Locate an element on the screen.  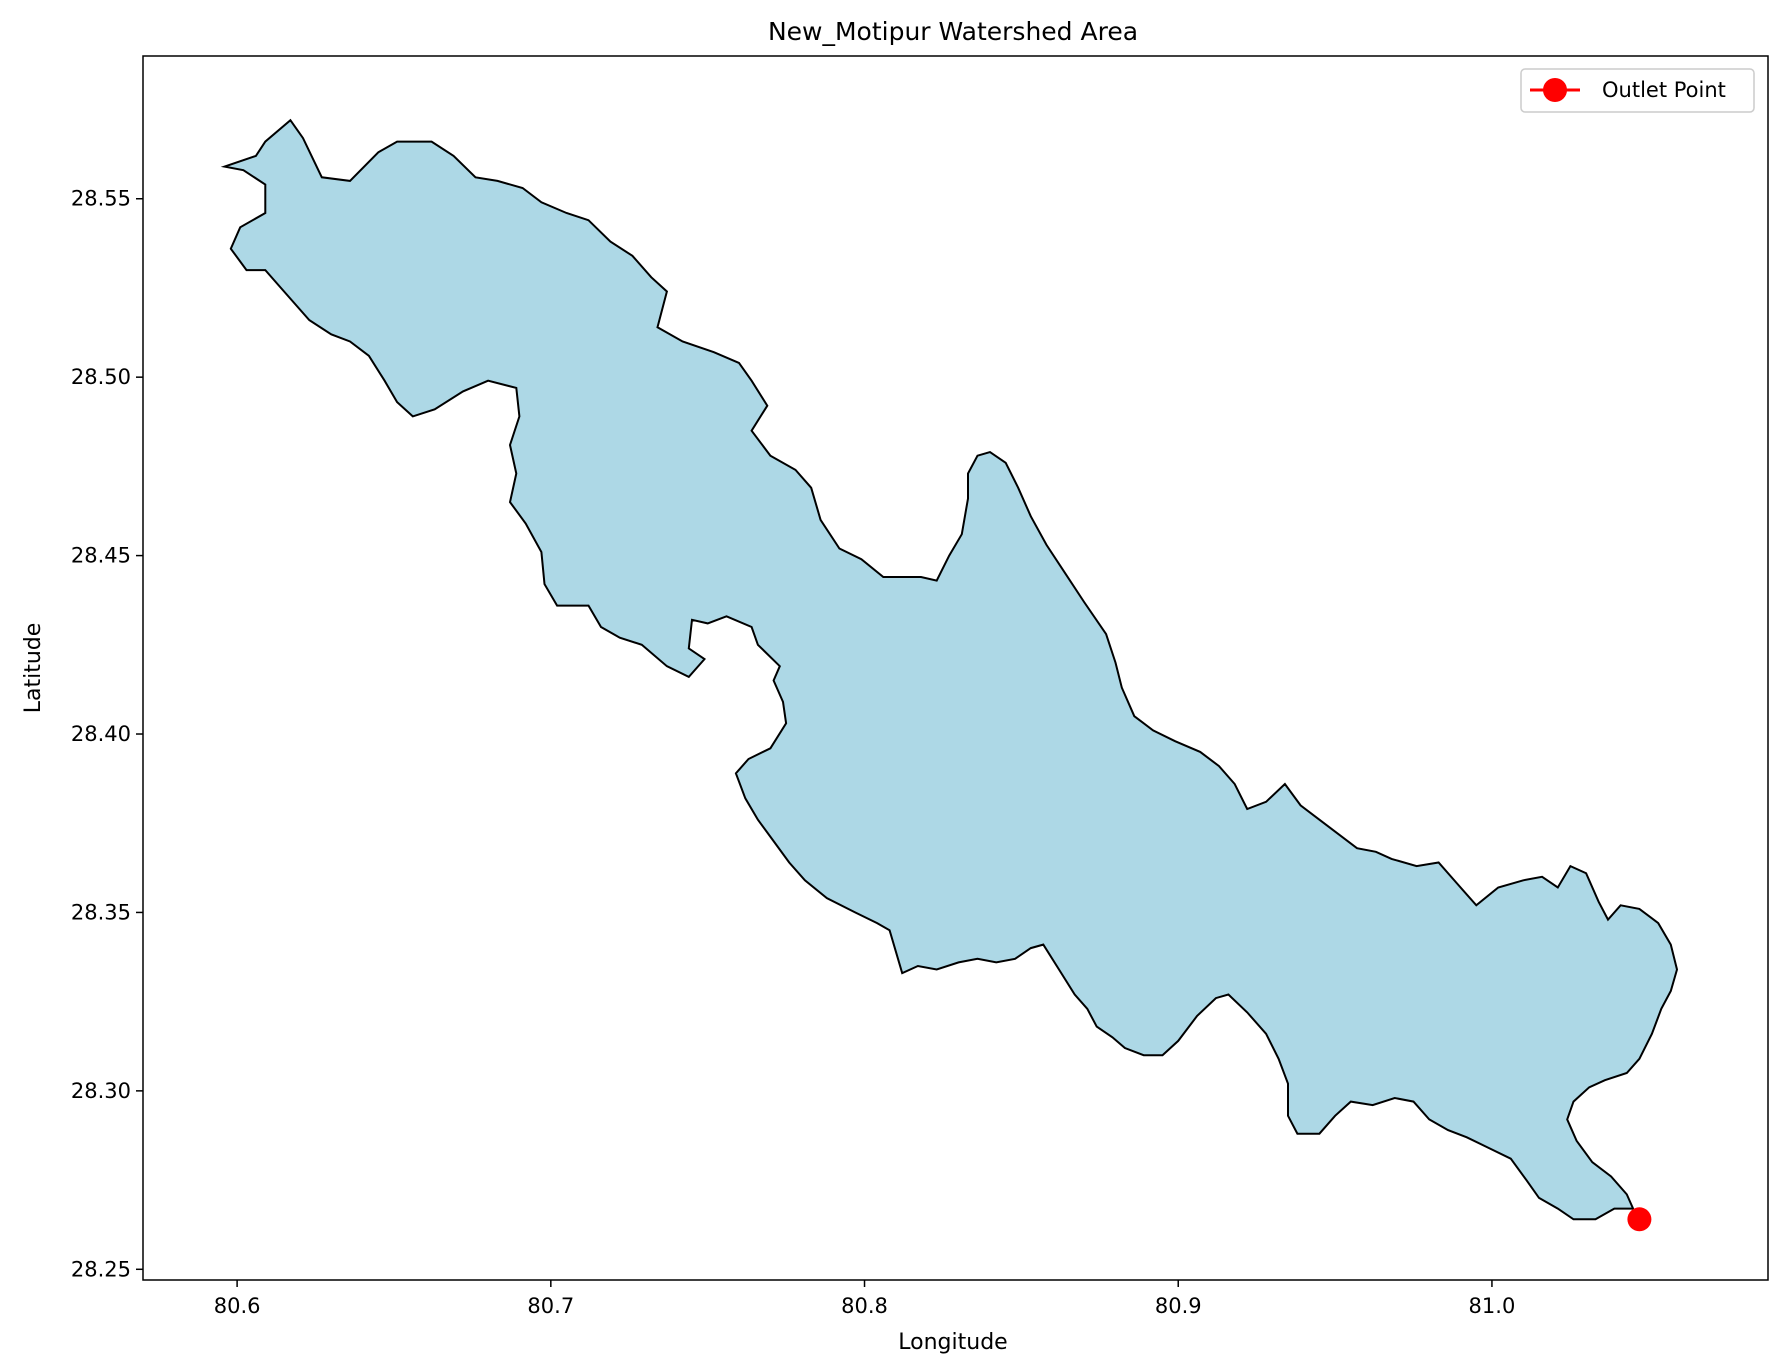
y-tick-label: 28.55 is located at coordinates (101, 199).